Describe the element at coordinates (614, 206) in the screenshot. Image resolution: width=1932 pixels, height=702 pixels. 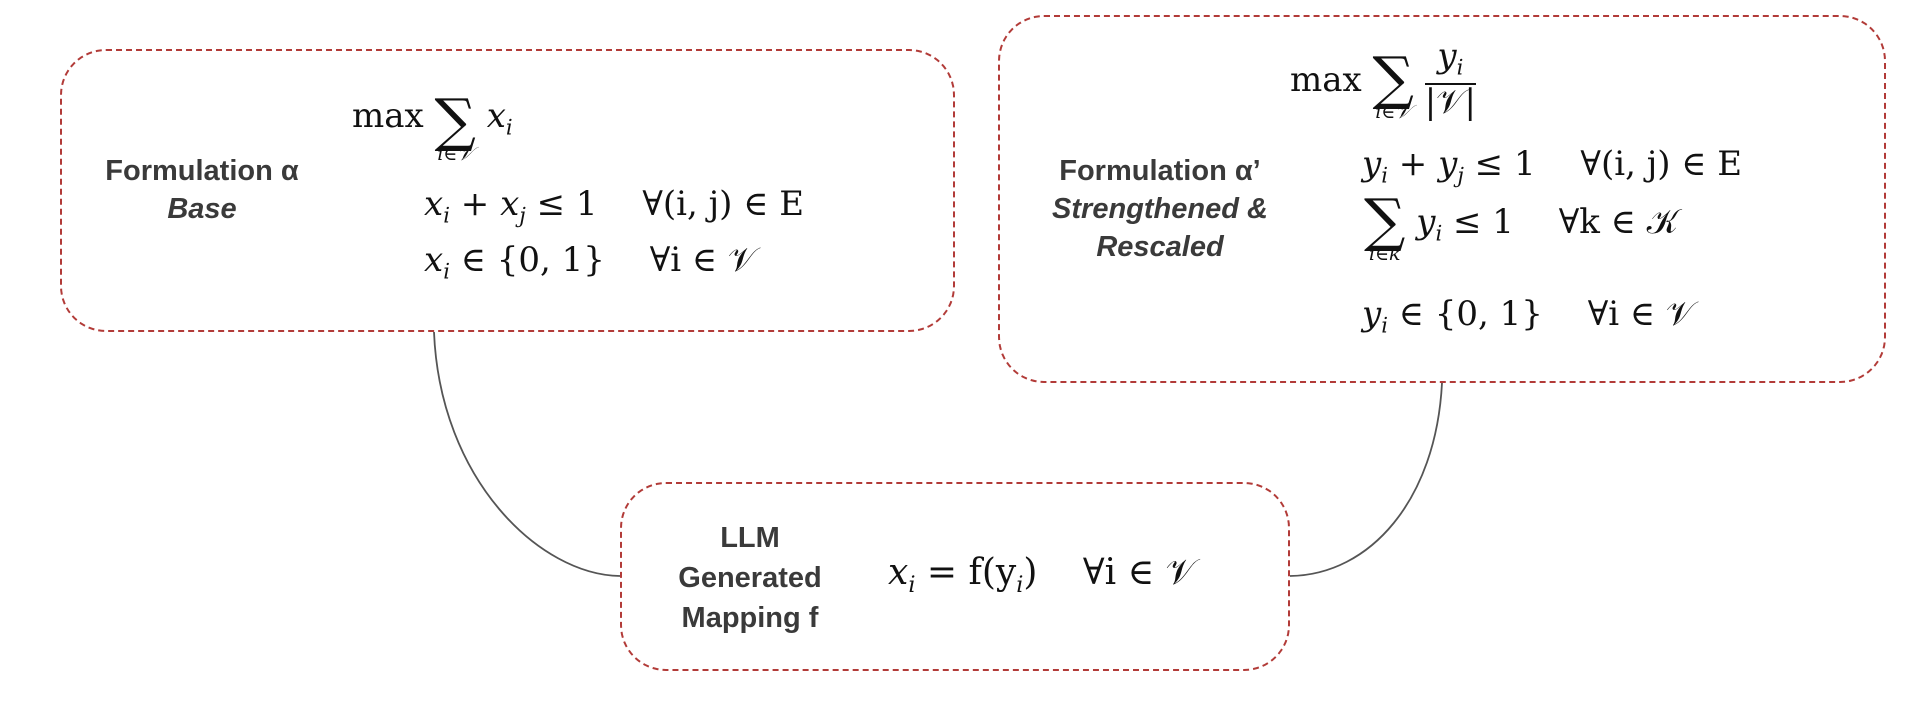
I see `base-constraint-edge: xi + xj ≤ 1 ∀(i, j) ∈ E` at that location.